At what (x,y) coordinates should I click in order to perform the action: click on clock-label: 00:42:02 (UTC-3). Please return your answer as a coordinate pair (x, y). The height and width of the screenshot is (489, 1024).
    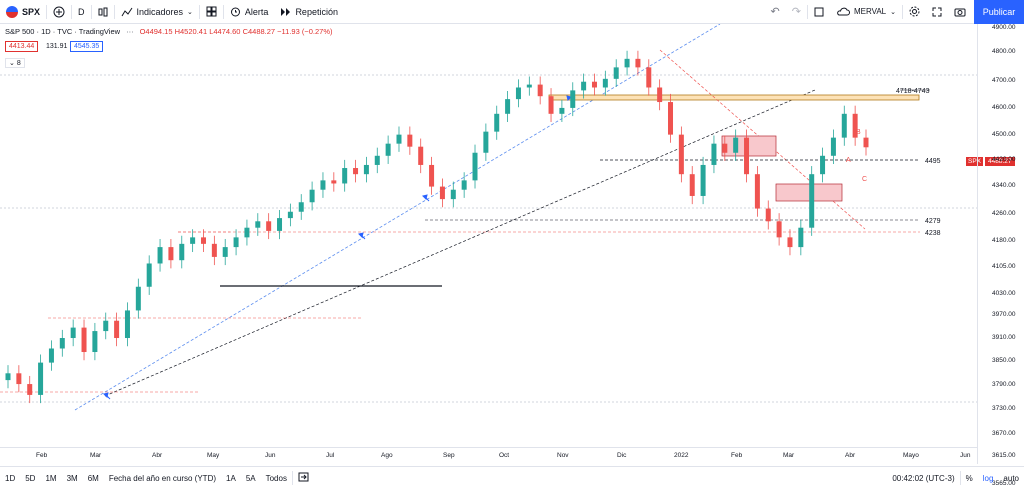
    Looking at the image, I should click on (923, 478).